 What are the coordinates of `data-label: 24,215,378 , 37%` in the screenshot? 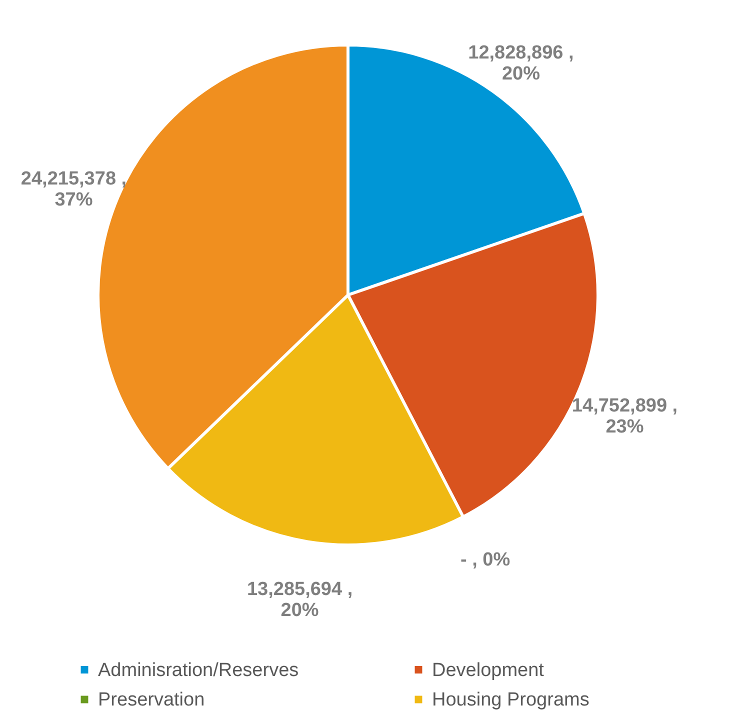 It's located at (73, 189).